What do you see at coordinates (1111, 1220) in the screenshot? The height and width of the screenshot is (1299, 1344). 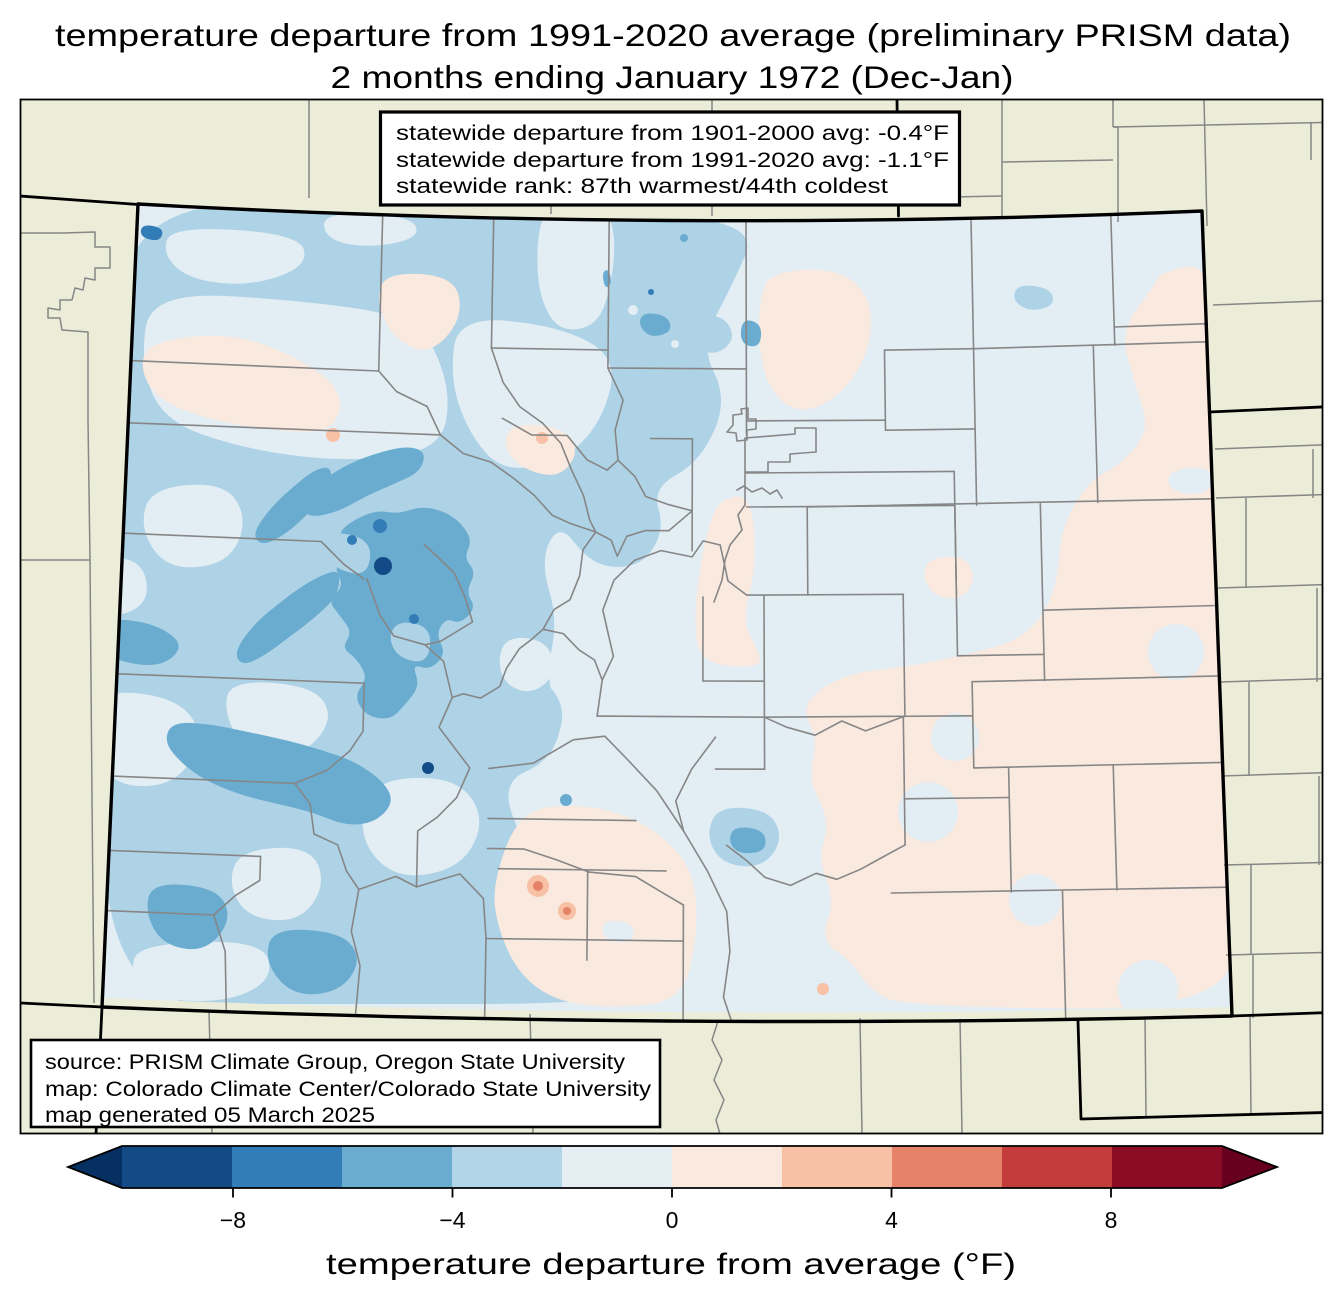 I see `svg-text: 8` at bounding box center [1111, 1220].